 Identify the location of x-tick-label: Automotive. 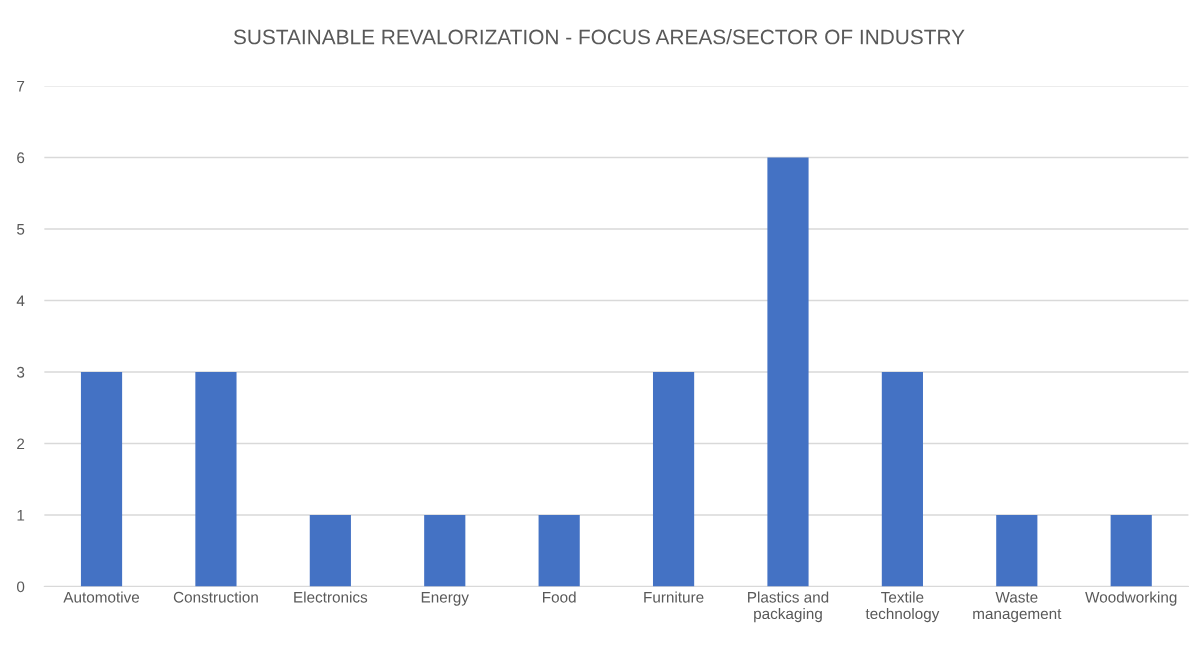
(101, 597).